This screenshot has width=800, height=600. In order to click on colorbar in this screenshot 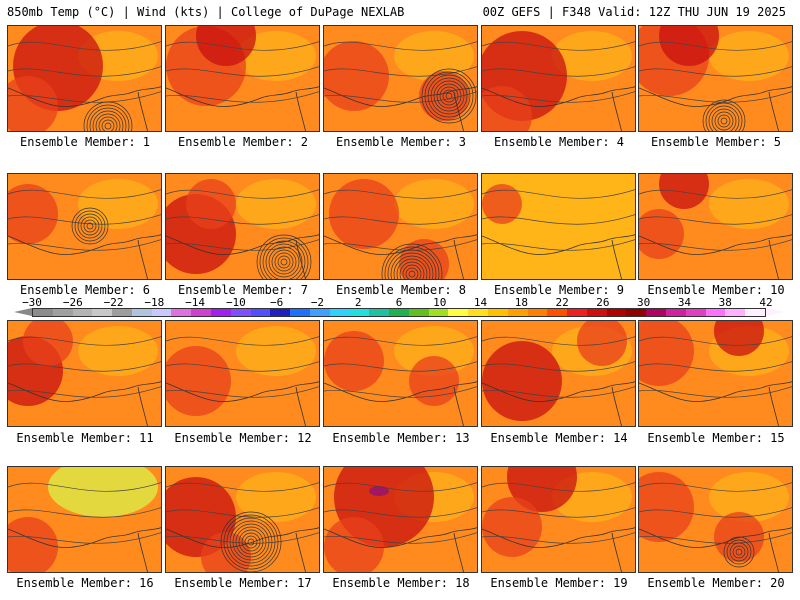, I will do `click(399, 312)`.